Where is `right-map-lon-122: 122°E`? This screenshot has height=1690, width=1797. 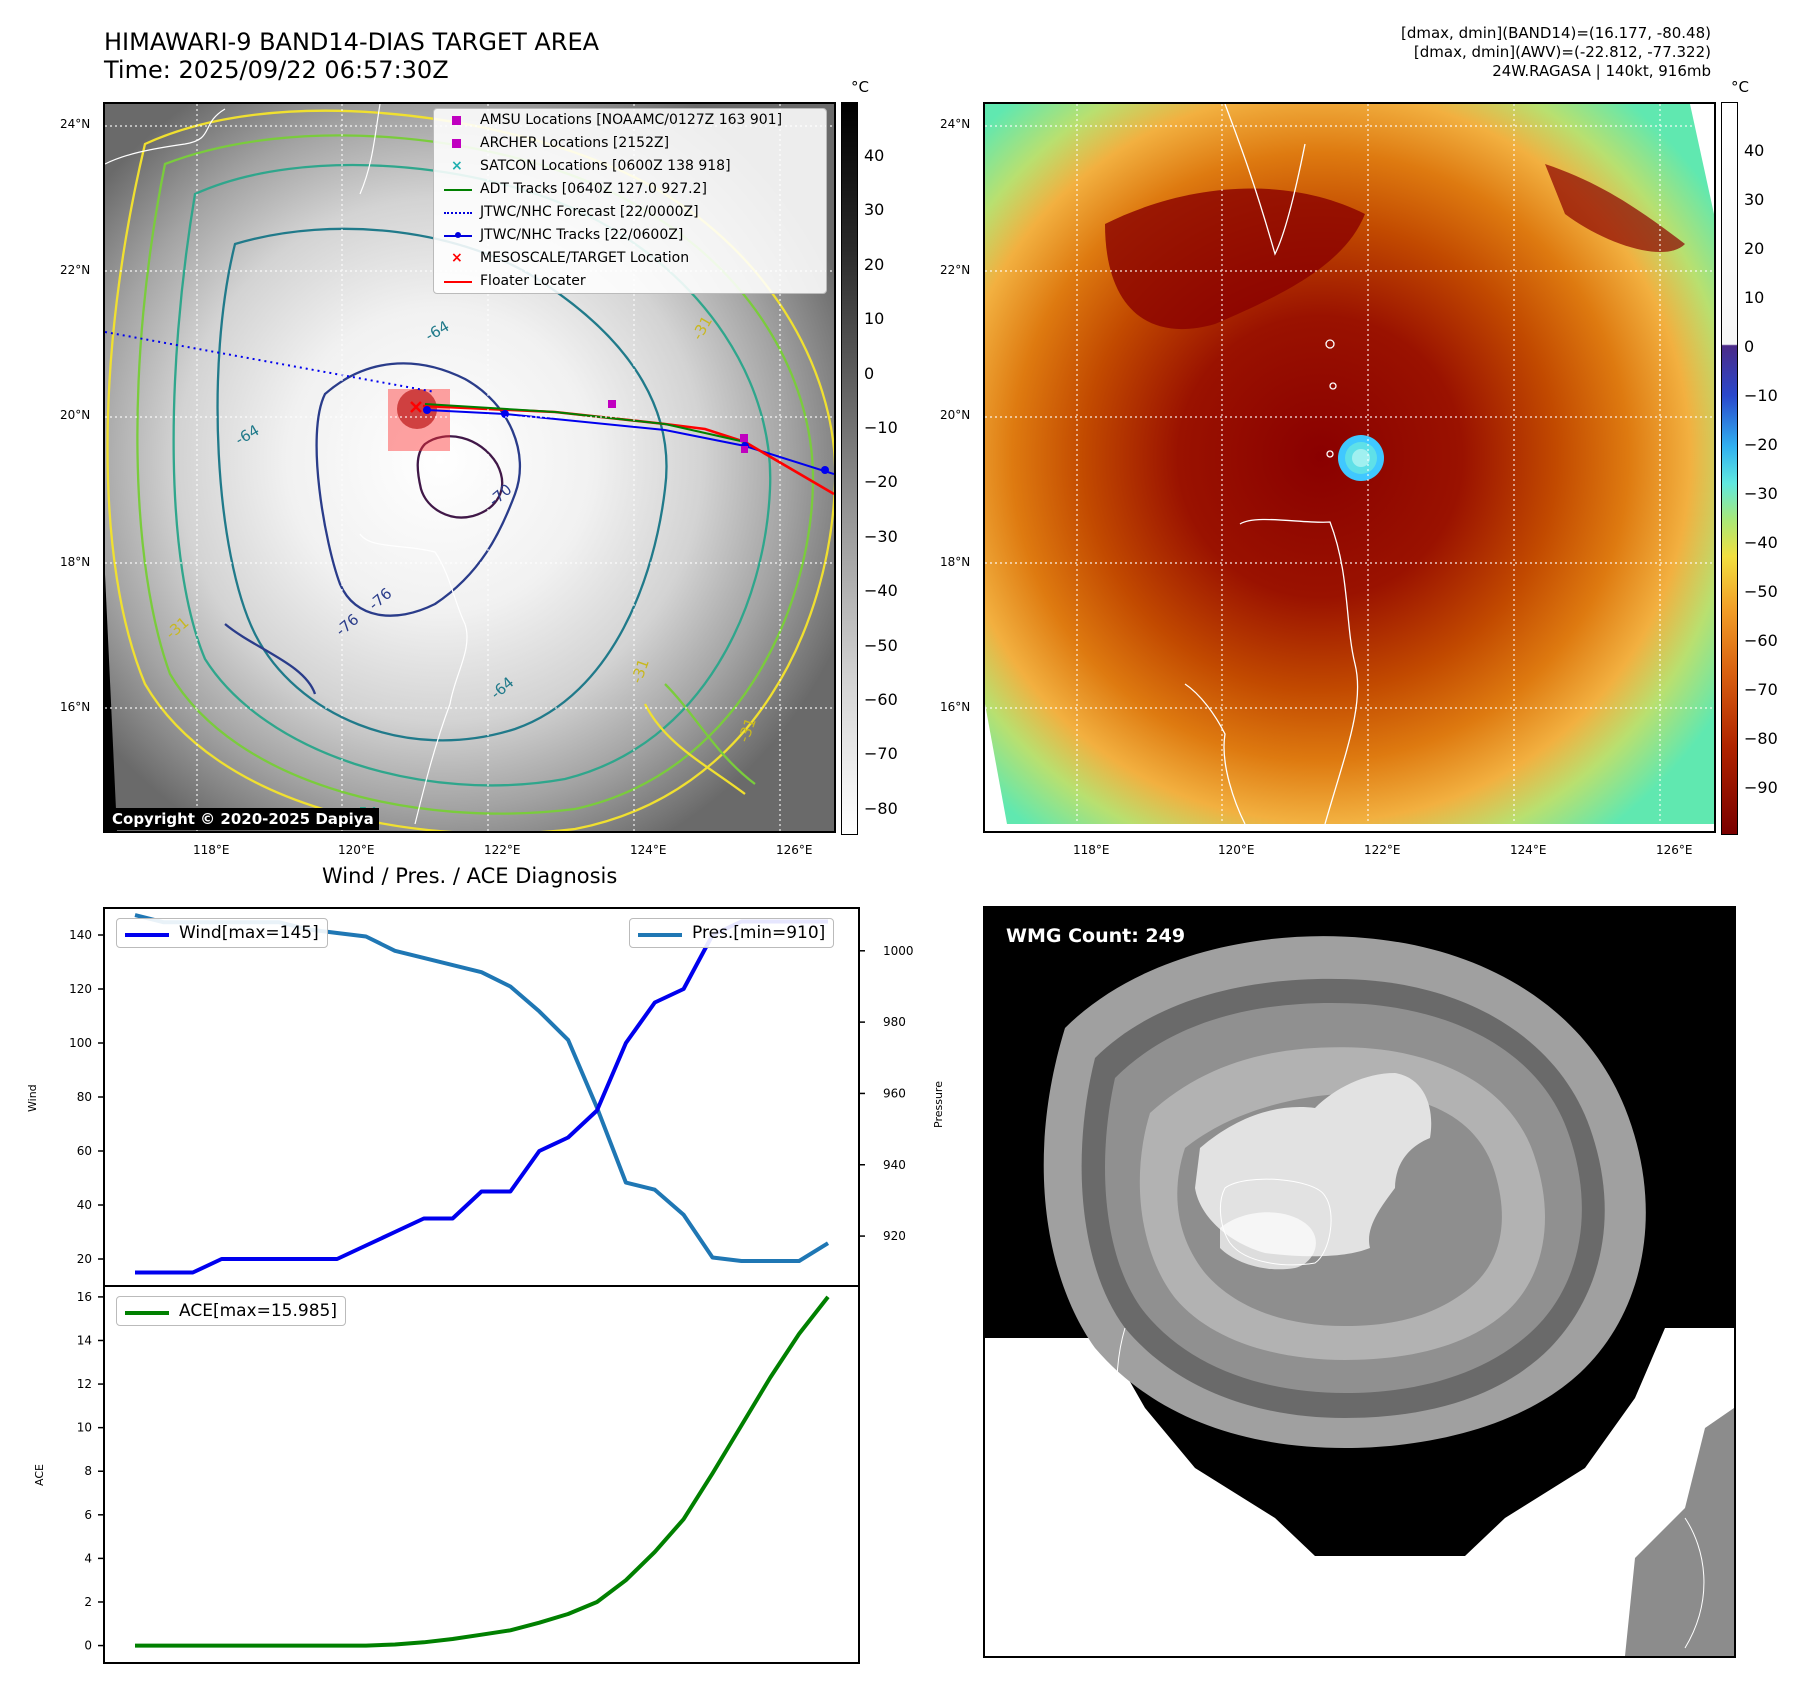
right-map-lon-122: 122°E is located at coordinates (1382, 850).